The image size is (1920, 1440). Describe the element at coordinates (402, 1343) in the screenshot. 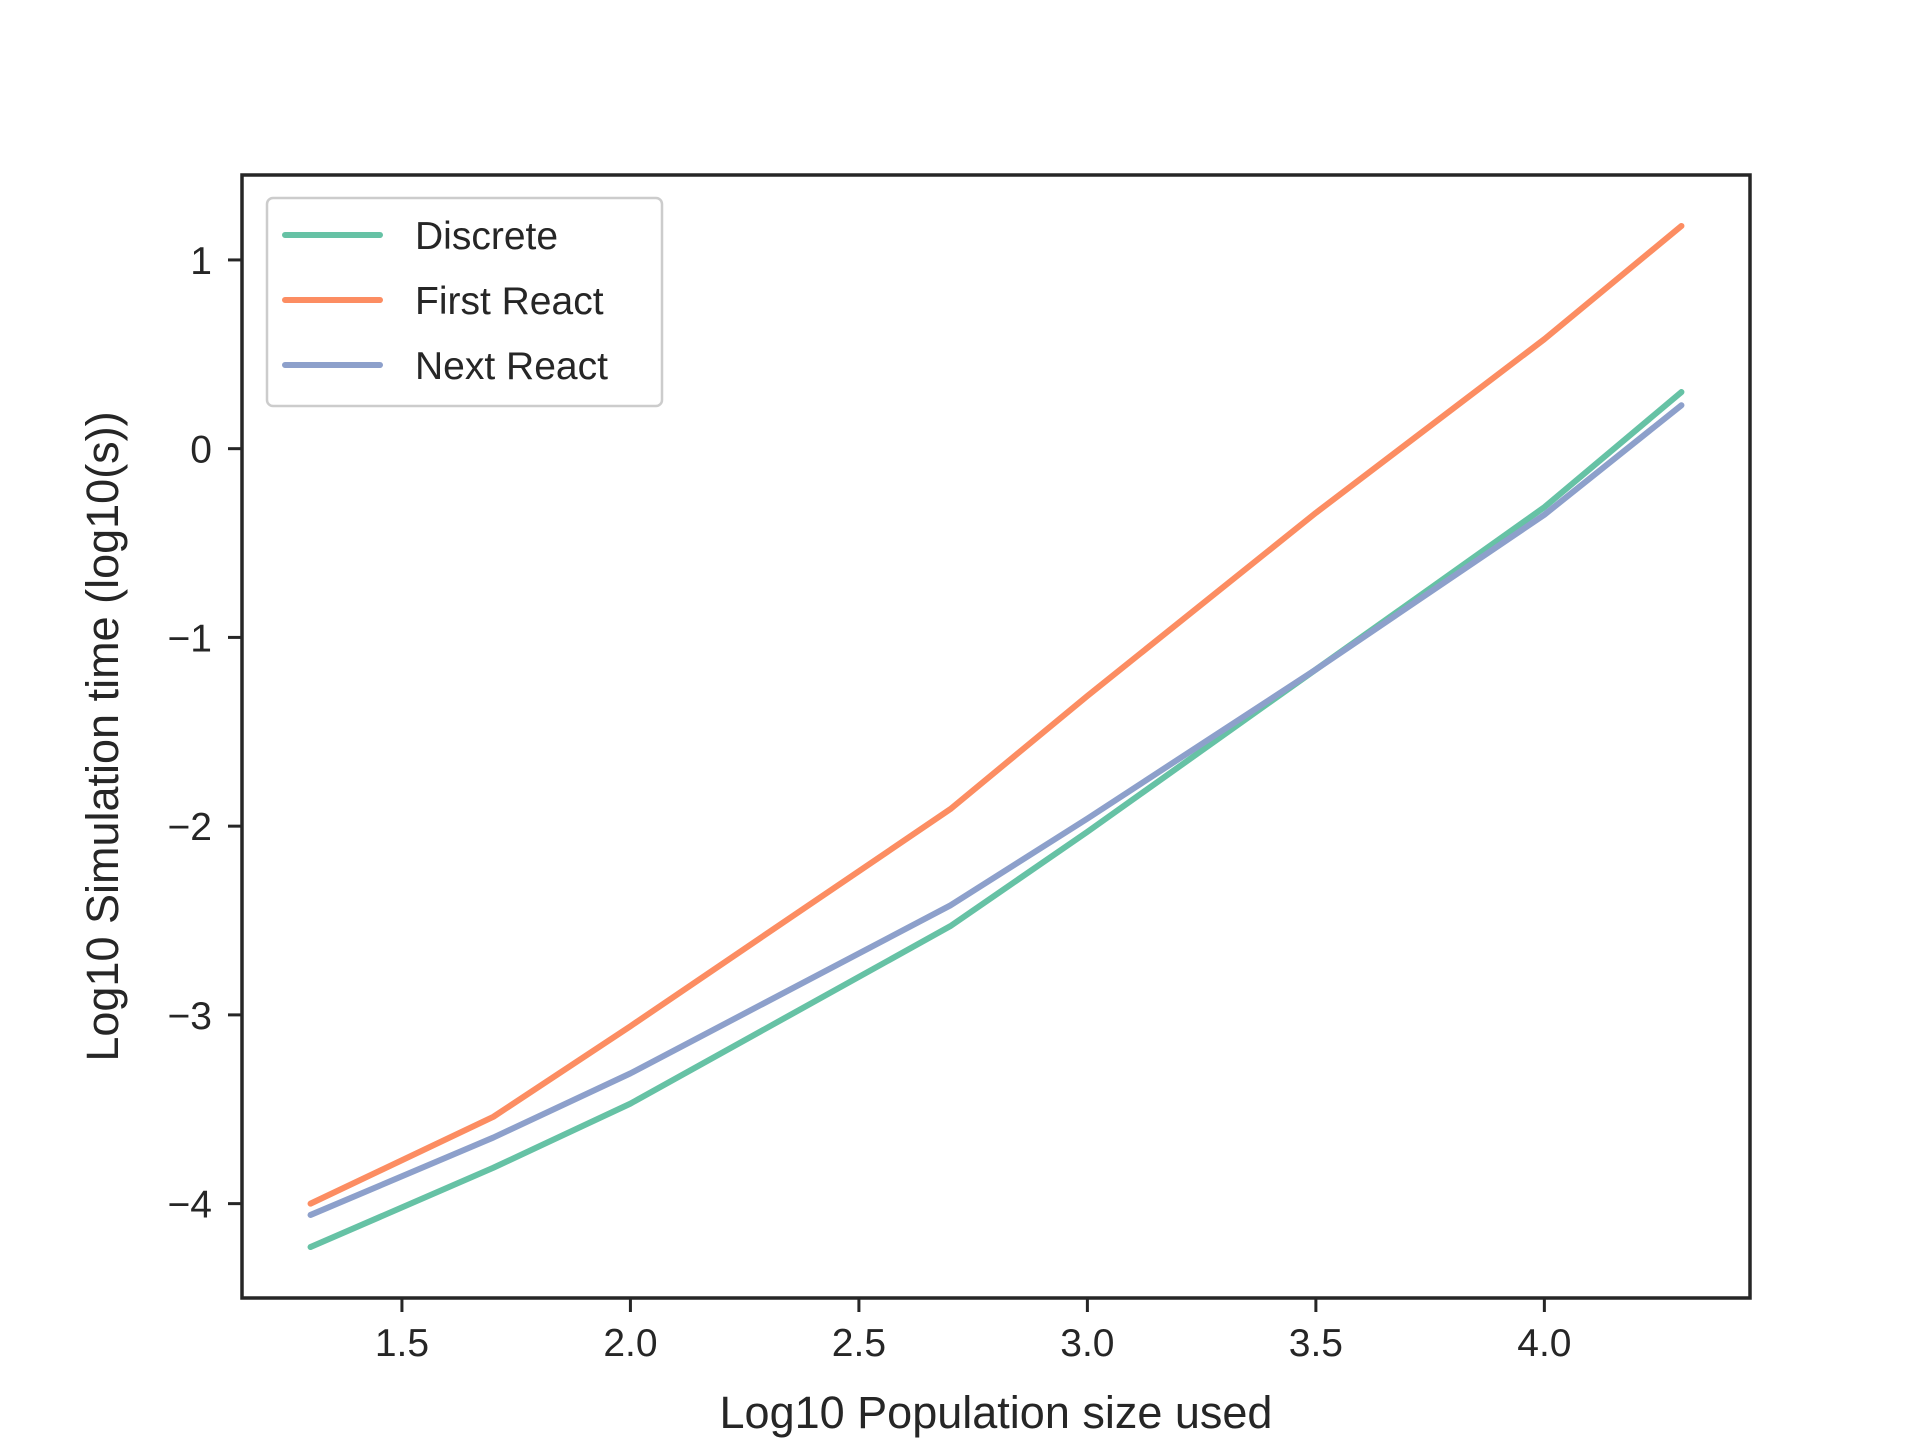

I see `x-tick-label: 1.5` at that location.